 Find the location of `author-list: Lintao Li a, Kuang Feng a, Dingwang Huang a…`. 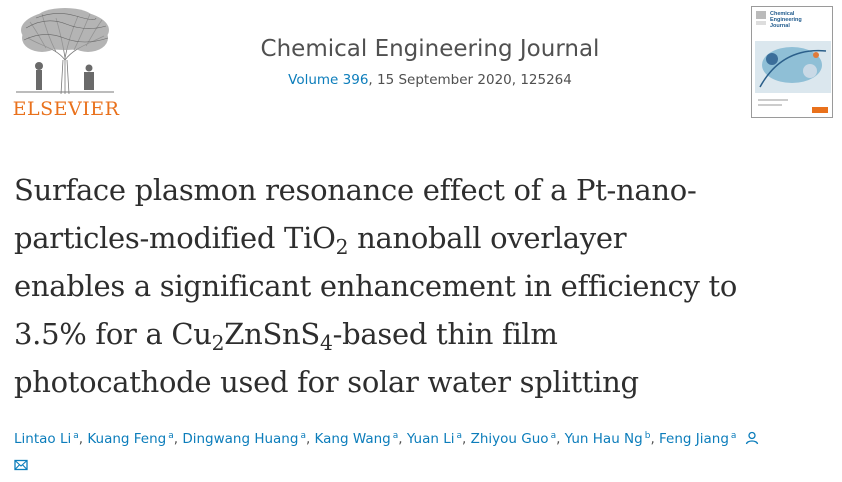

author-list: Lintao Li a, Kuang Feng a, Dingwang Huang a… is located at coordinates (424, 439).